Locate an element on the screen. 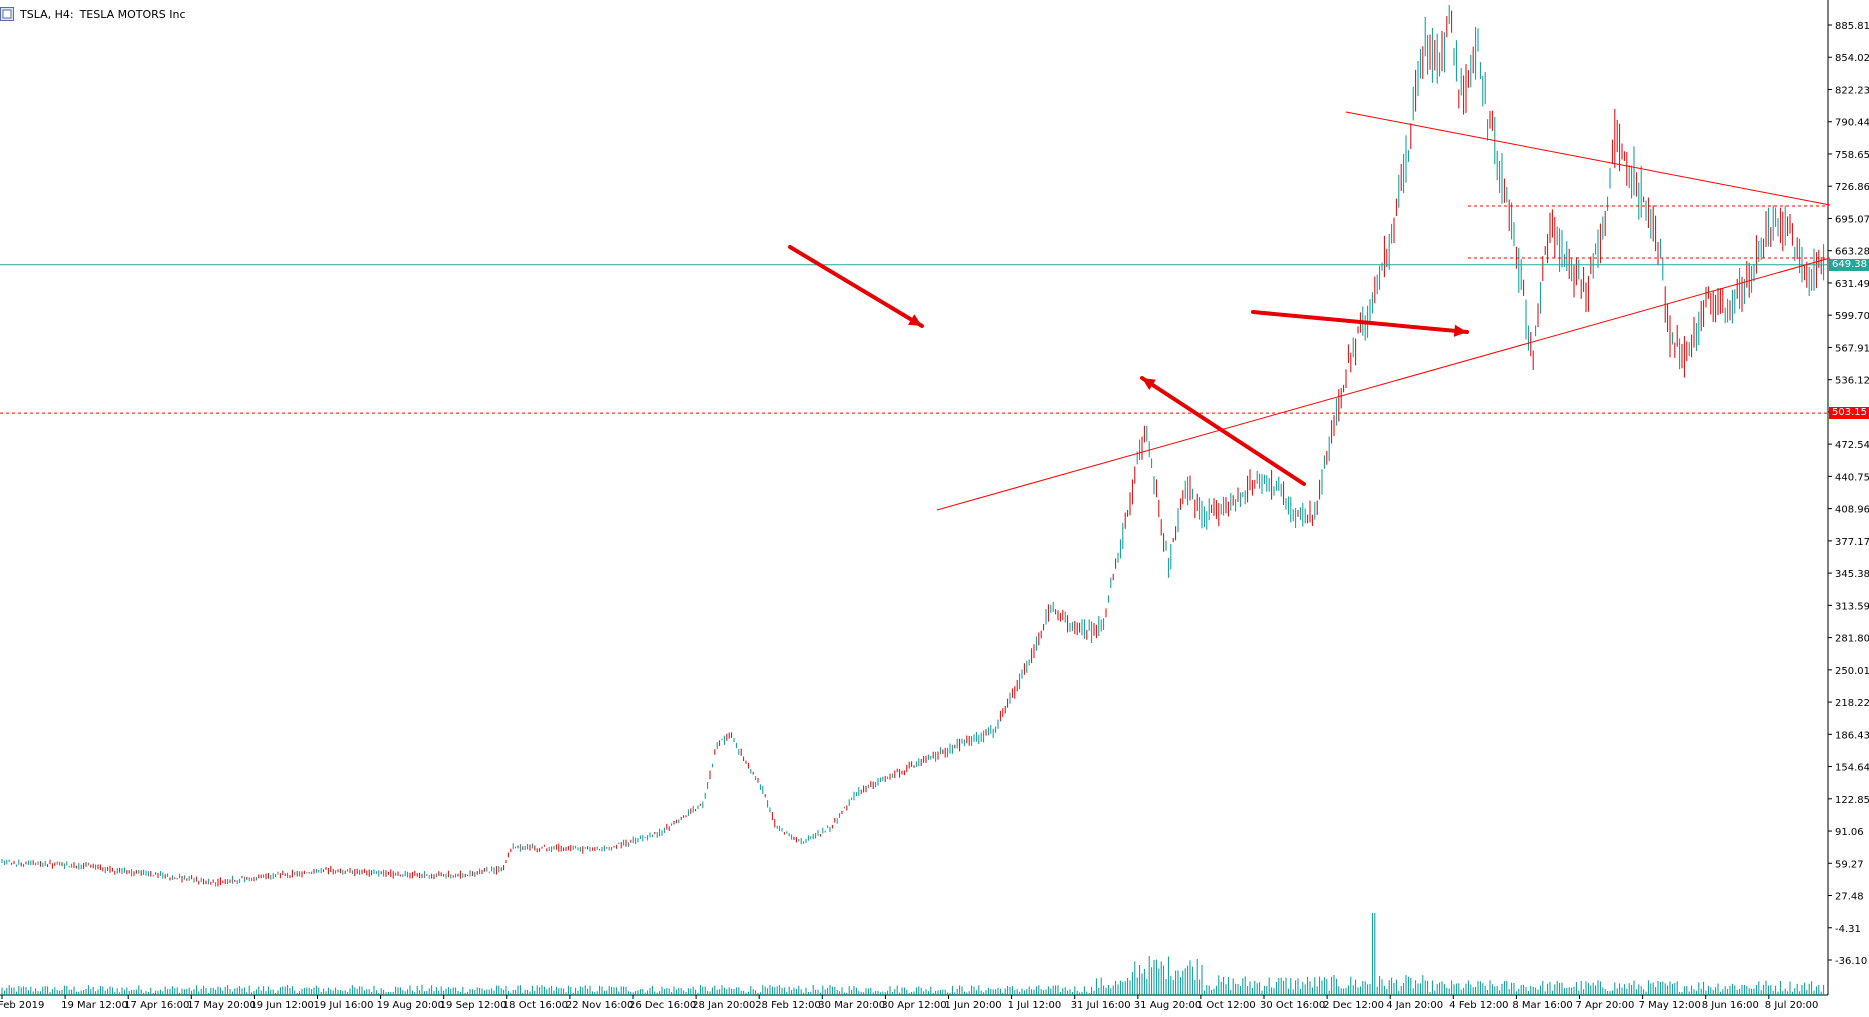  y-tick-label: 377.17 is located at coordinates (1852, 542).